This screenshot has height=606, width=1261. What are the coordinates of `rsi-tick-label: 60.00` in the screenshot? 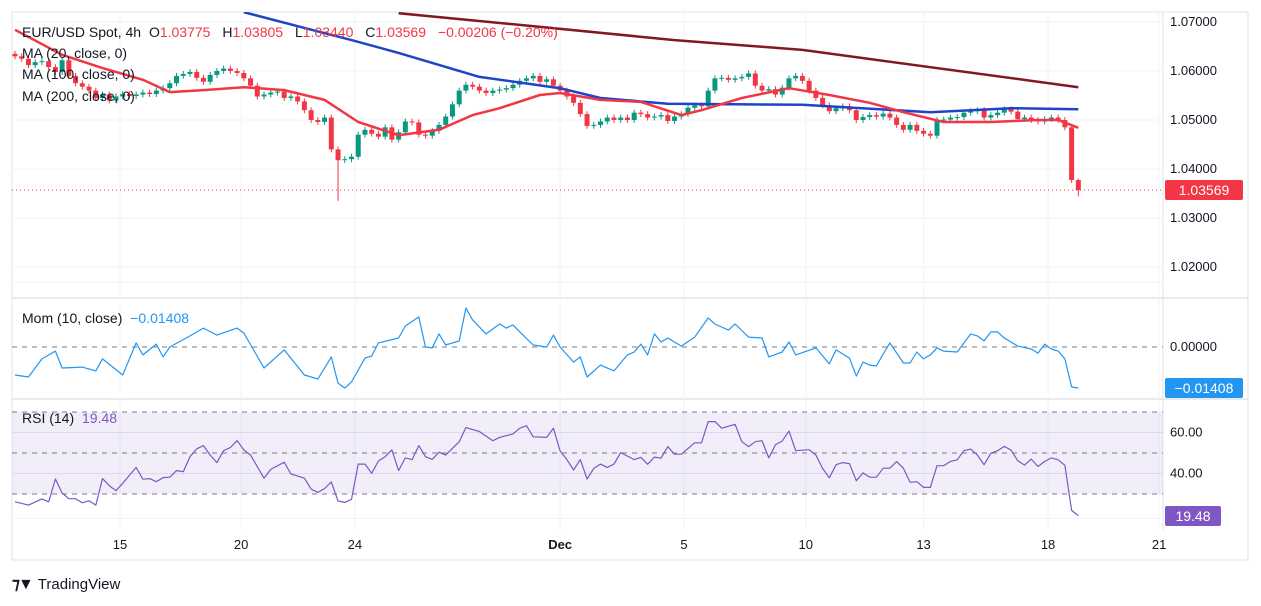 It's located at (1186, 432).